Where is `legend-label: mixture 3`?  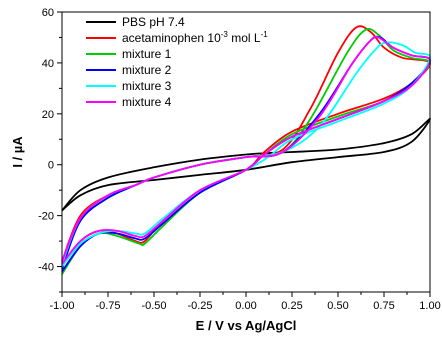 legend-label: mixture 3 is located at coordinates (147, 86).